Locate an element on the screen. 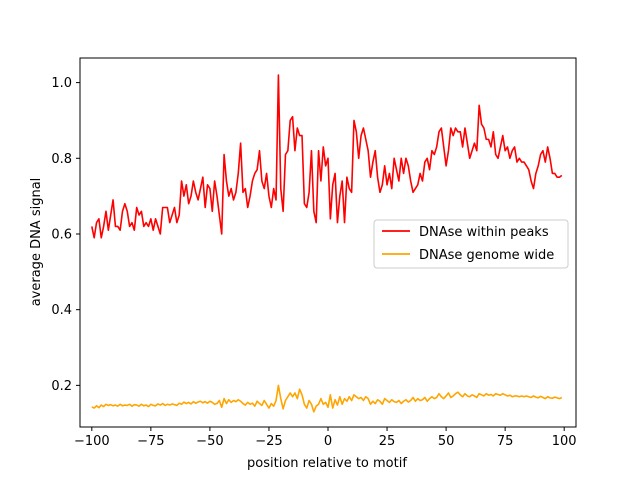 Image resolution: width=640 pixels, height=480 pixels. legend: DNAse within peaks DNAse genome wide is located at coordinates (471, 244).